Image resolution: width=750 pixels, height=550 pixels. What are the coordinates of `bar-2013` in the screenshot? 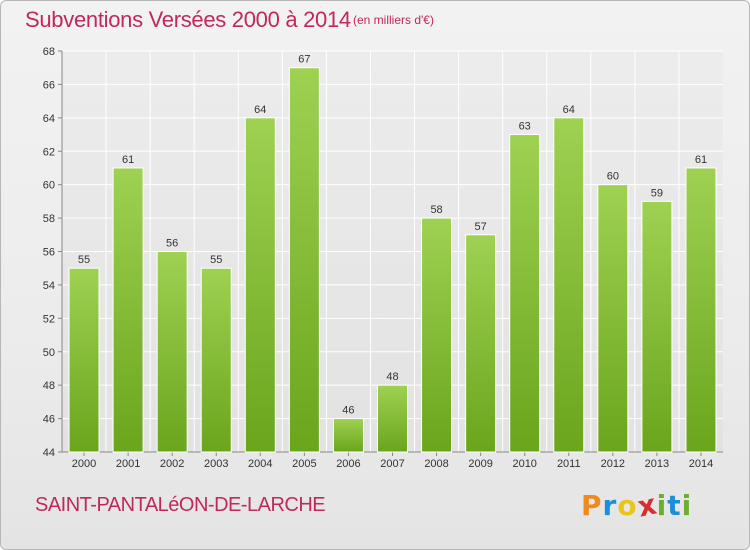 It's located at (657, 326).